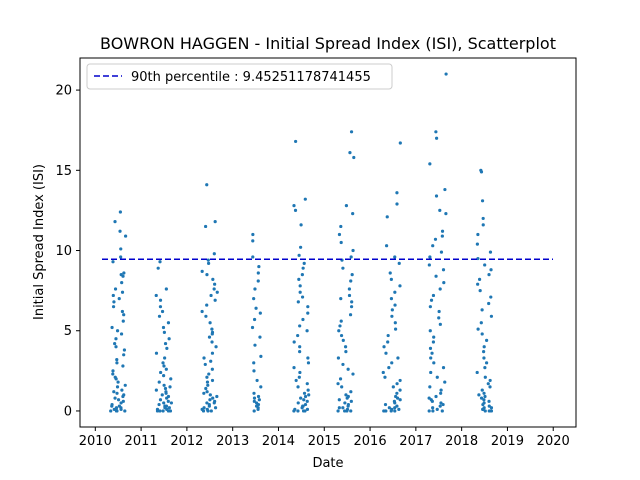 This screenshot has height=480, width=640. Describe the element at coordinates (68, 331) in the screenshot. I see `y-tick-label: 5` at that location.